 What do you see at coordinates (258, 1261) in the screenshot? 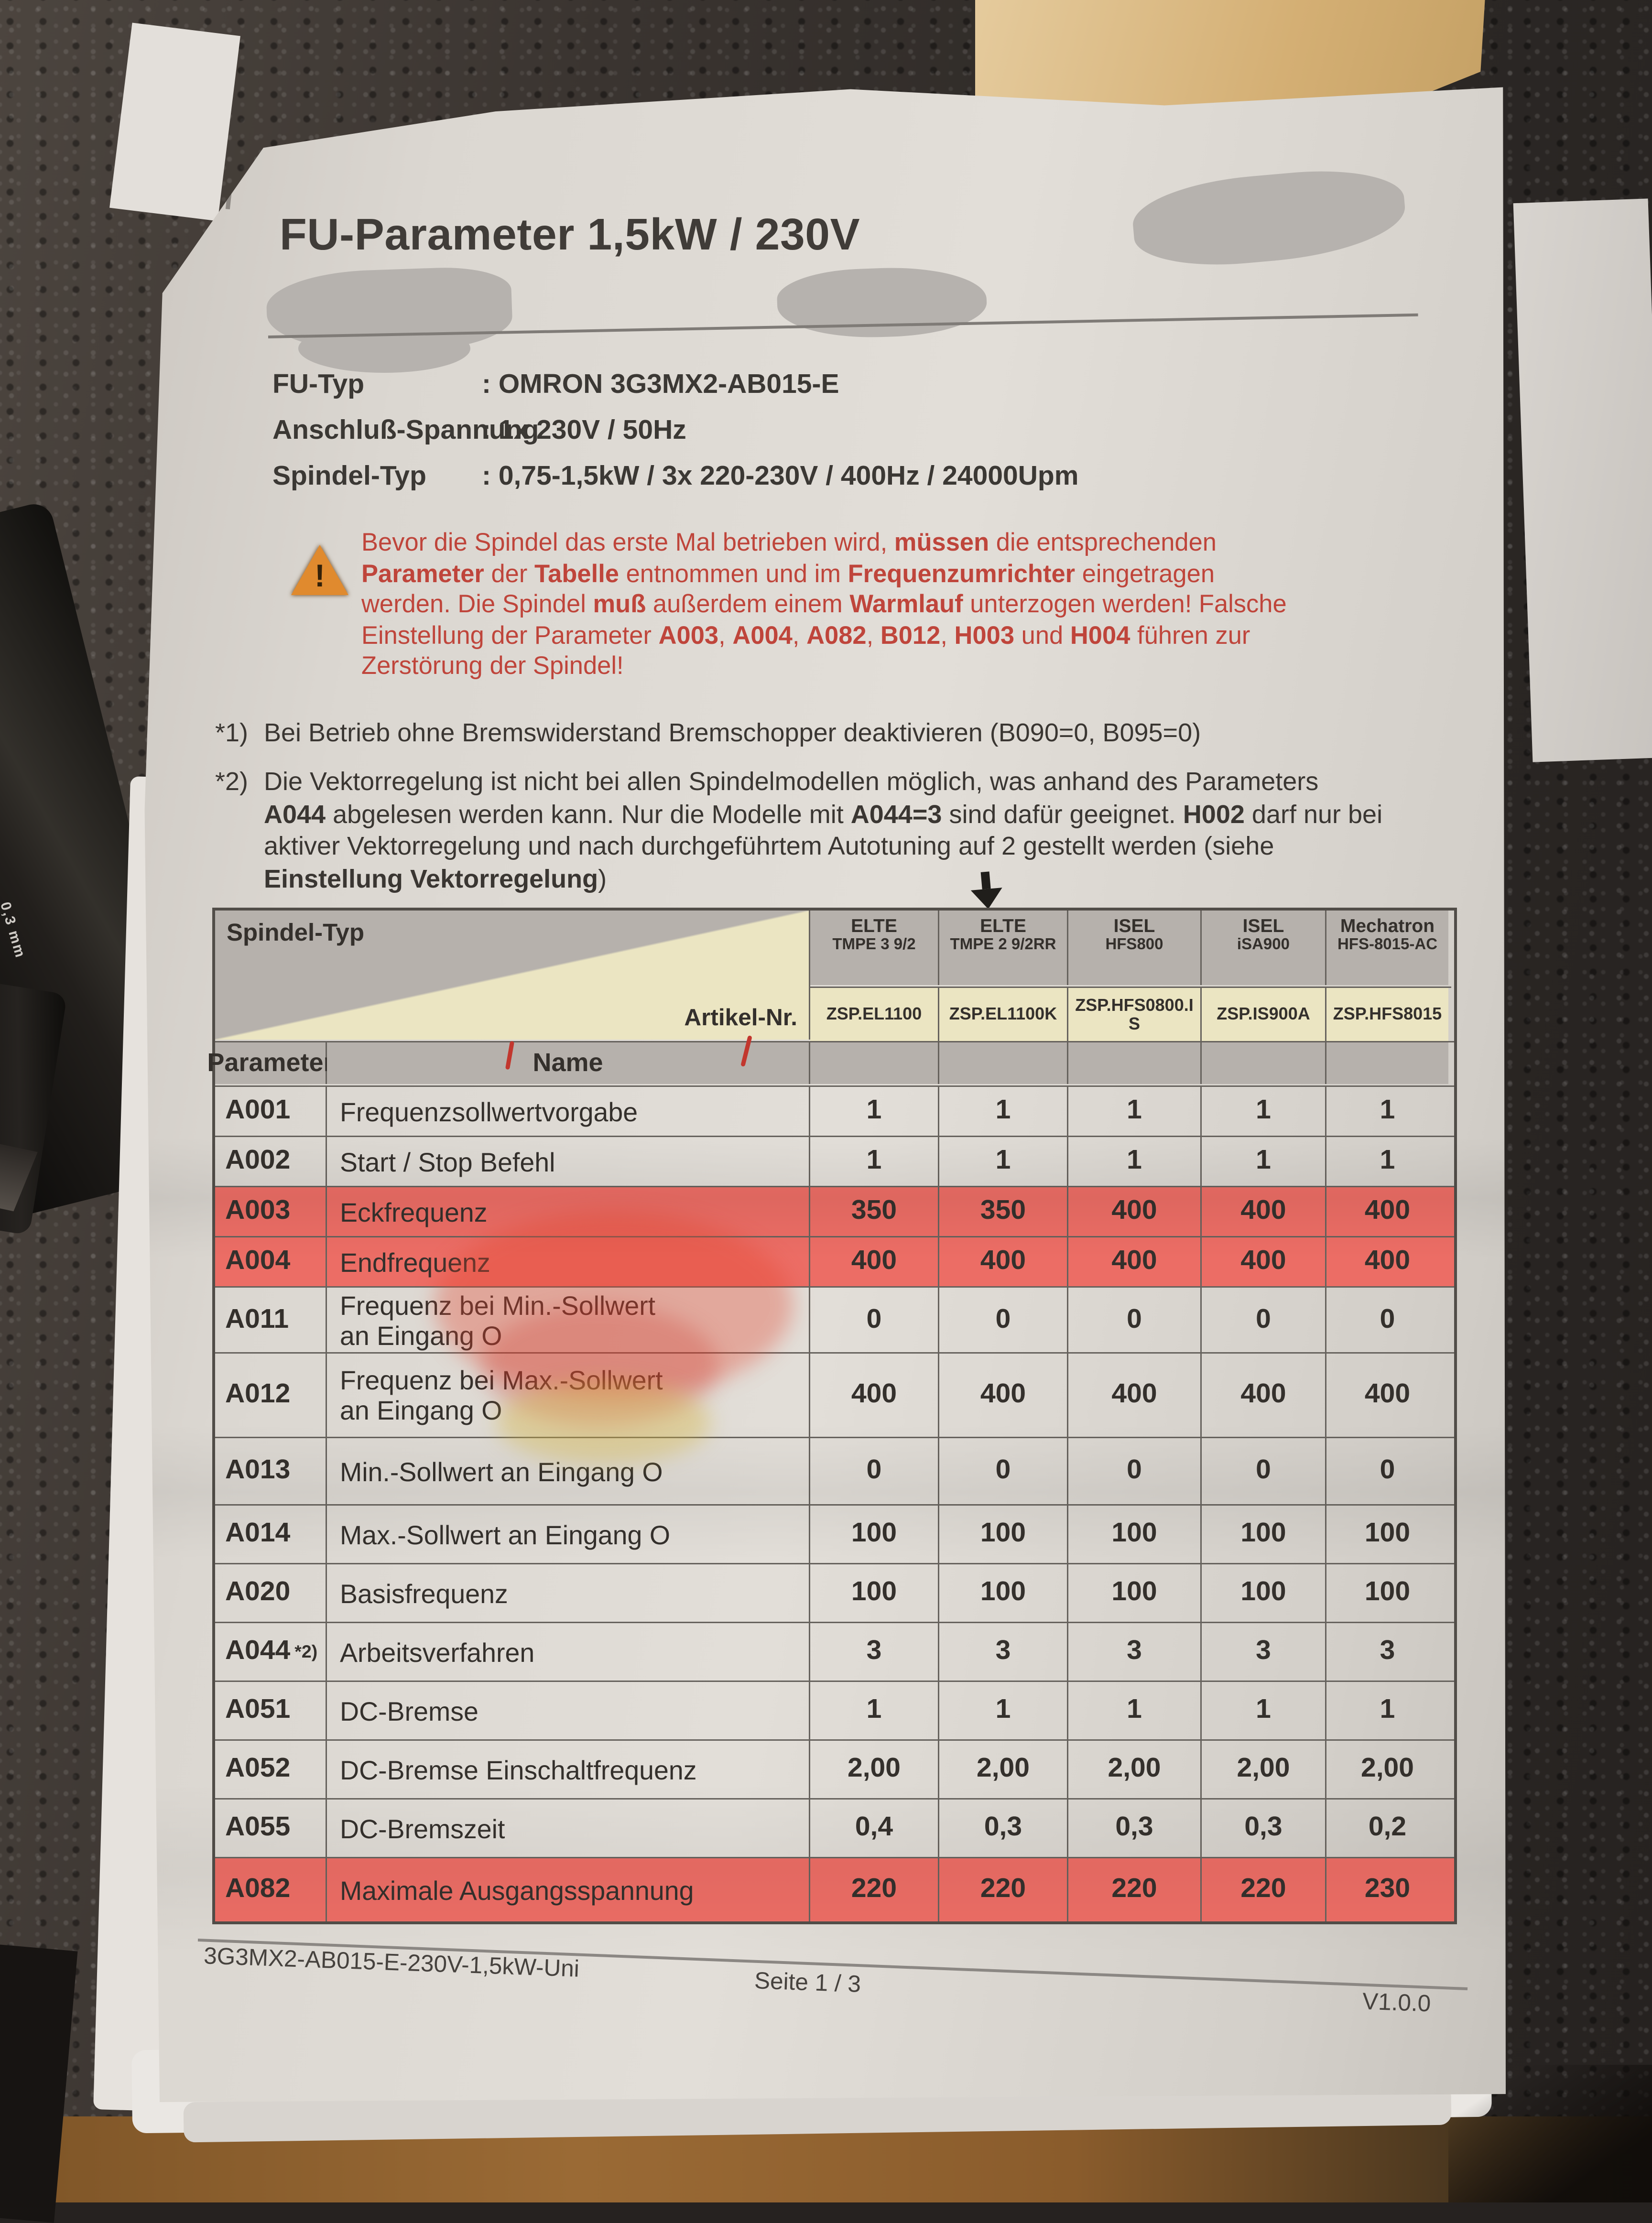
I see `parameter-code: A004` at bounding box center [258, 1261].